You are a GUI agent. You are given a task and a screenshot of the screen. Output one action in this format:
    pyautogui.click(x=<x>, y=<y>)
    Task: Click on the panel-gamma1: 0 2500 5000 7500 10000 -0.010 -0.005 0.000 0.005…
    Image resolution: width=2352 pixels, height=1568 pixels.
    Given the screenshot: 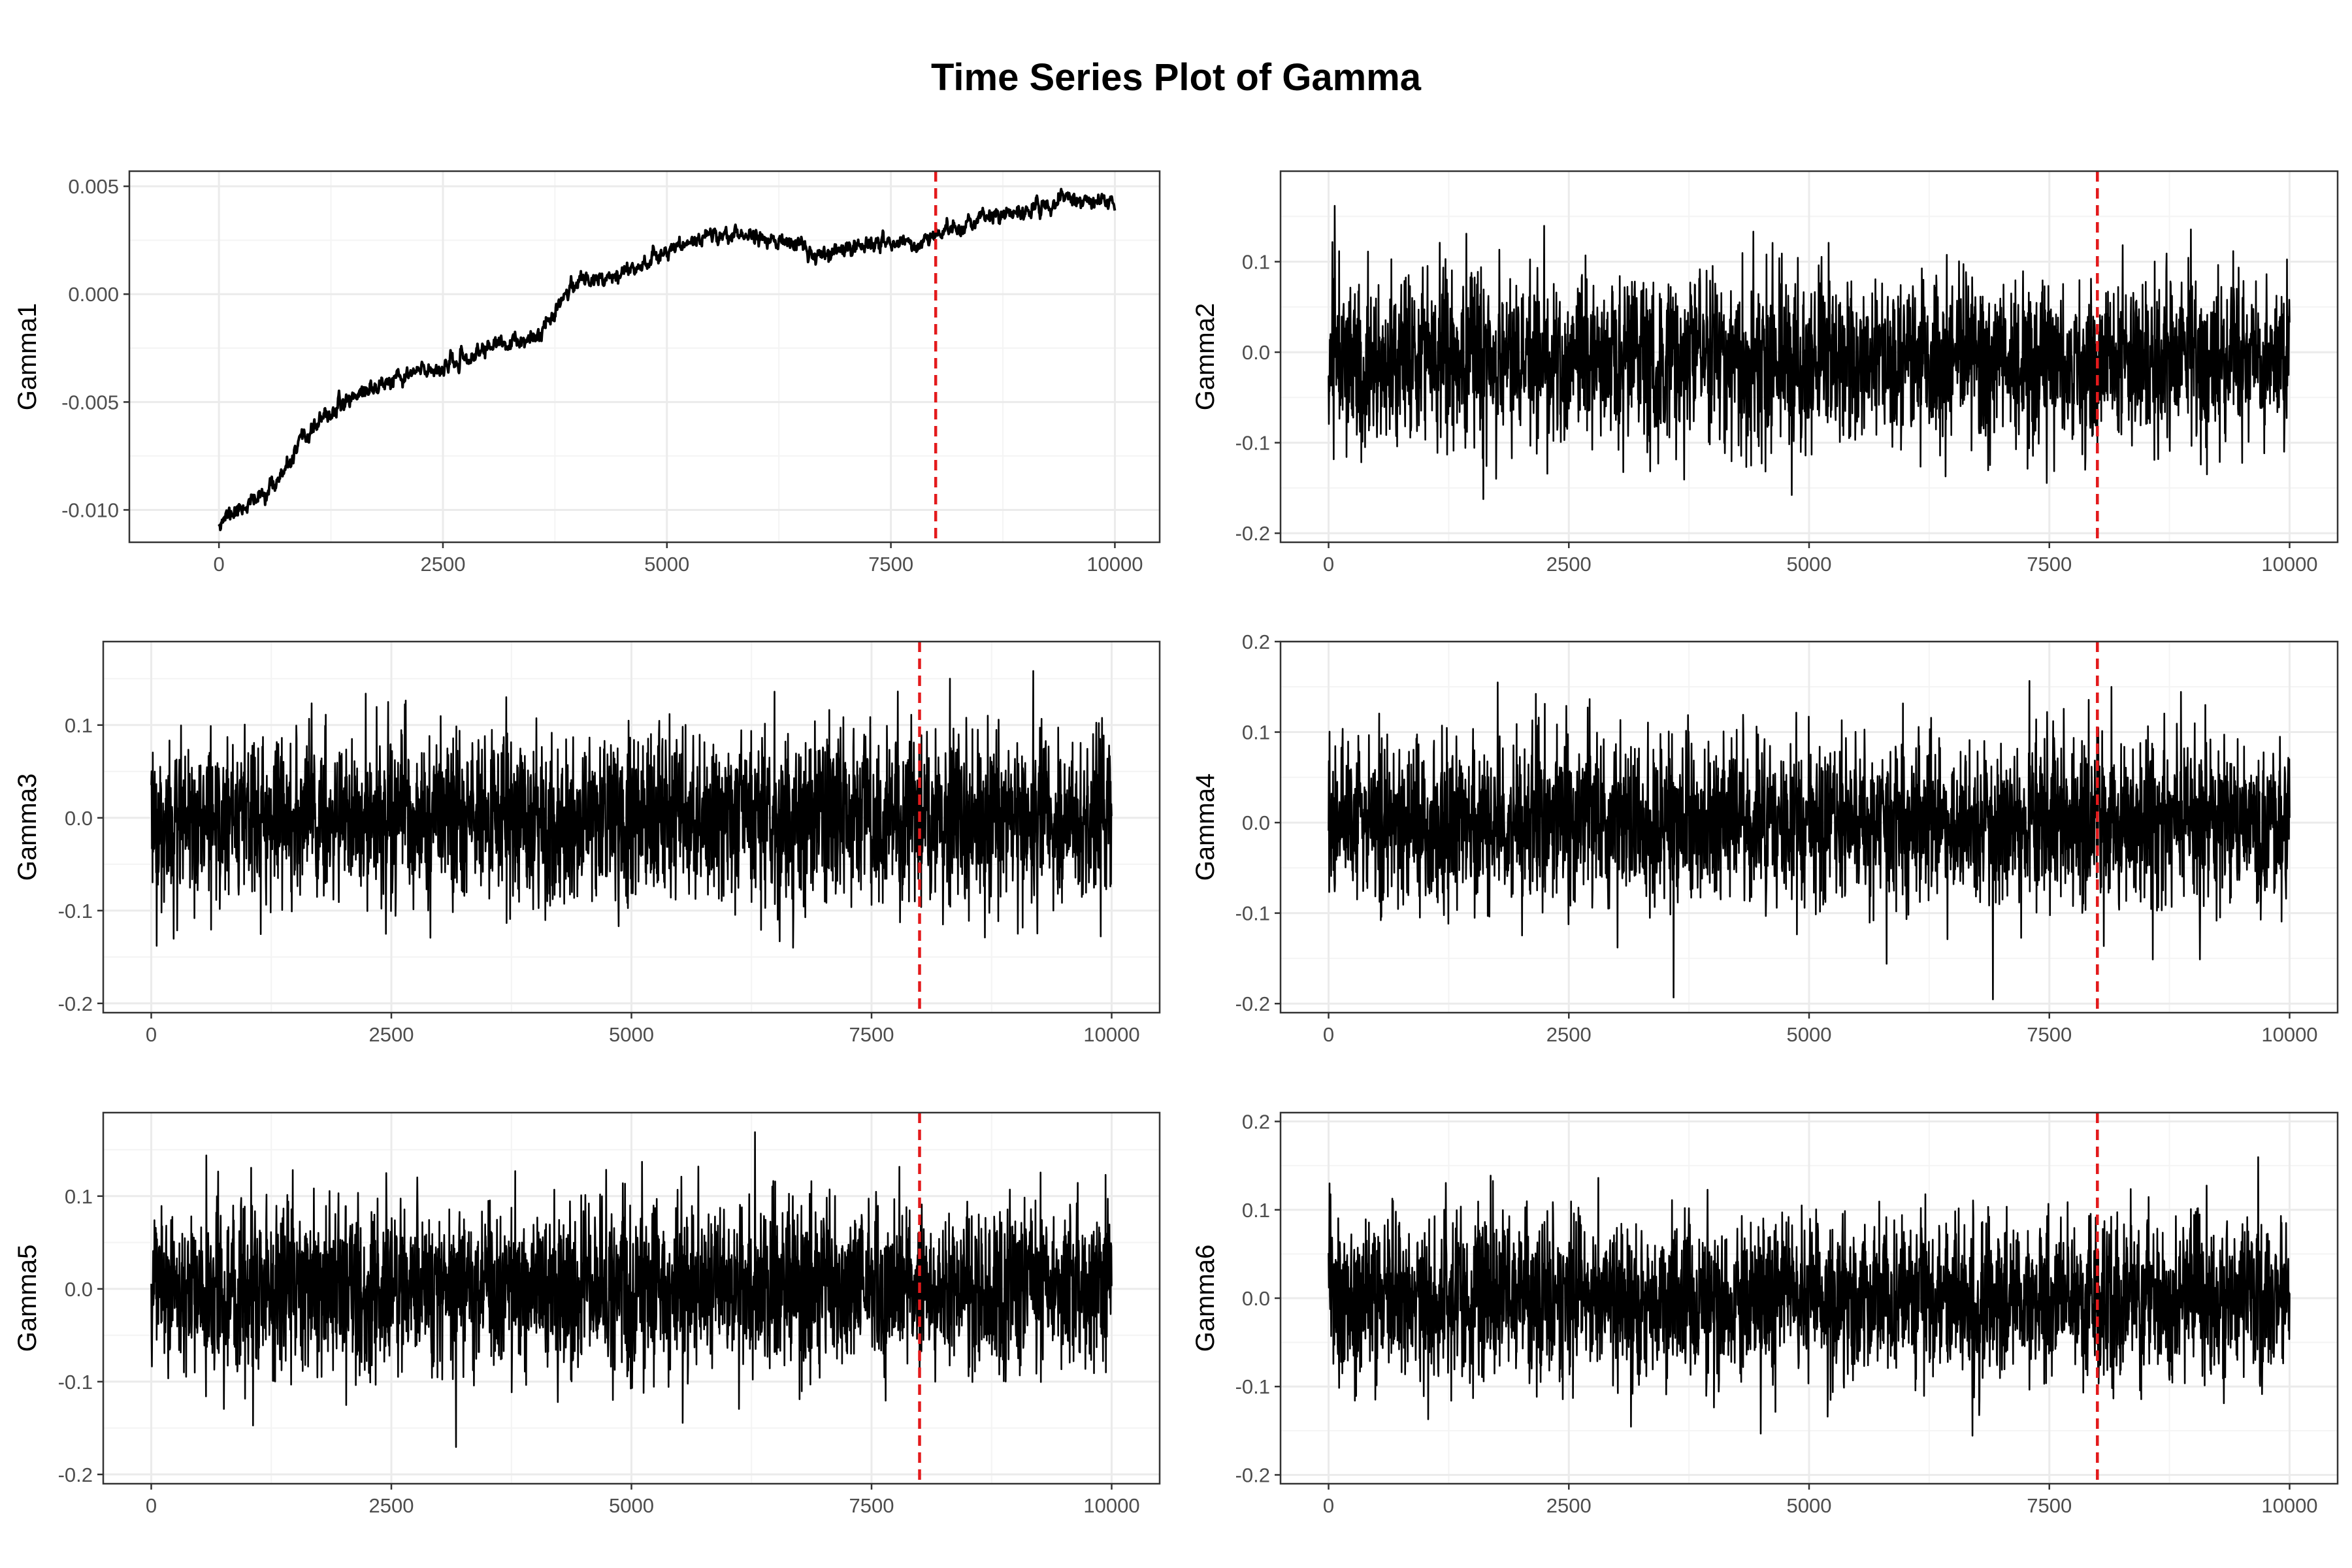 What is the action you would take?
    pyautogui.click(x=587, y=373)
    